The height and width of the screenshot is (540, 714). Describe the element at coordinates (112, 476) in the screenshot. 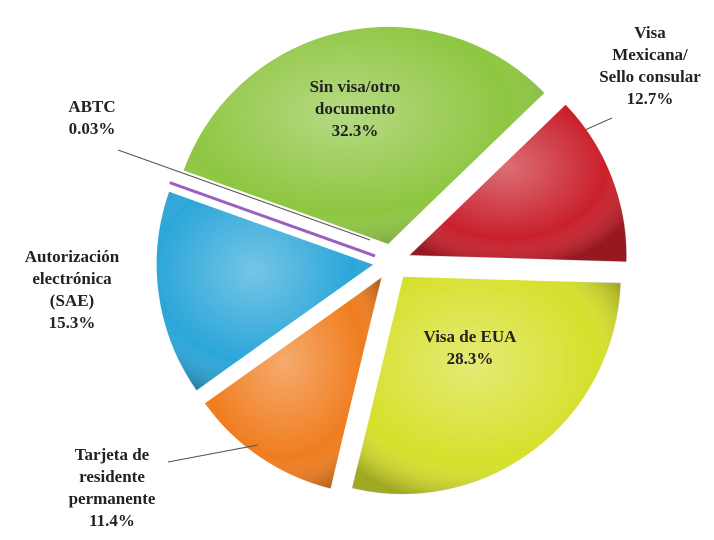

I see `label-line: residente` at that location.